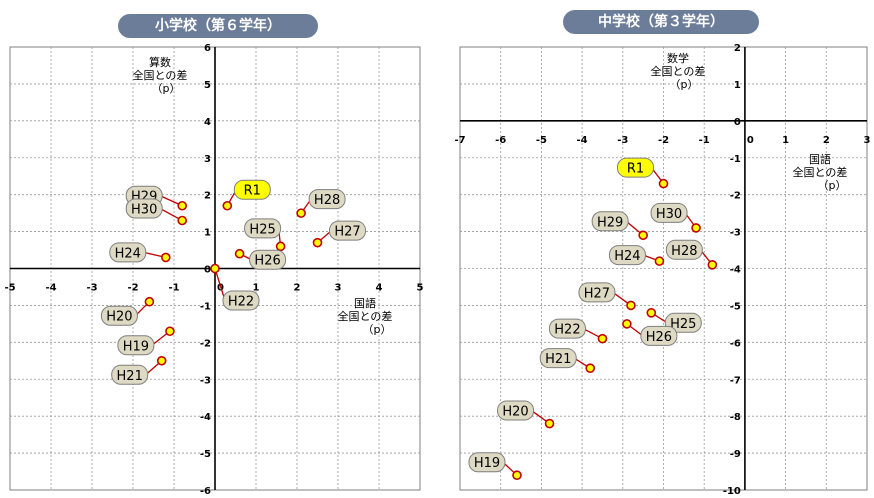  I want to click on y-tick-label: -8, so click(735, 417).